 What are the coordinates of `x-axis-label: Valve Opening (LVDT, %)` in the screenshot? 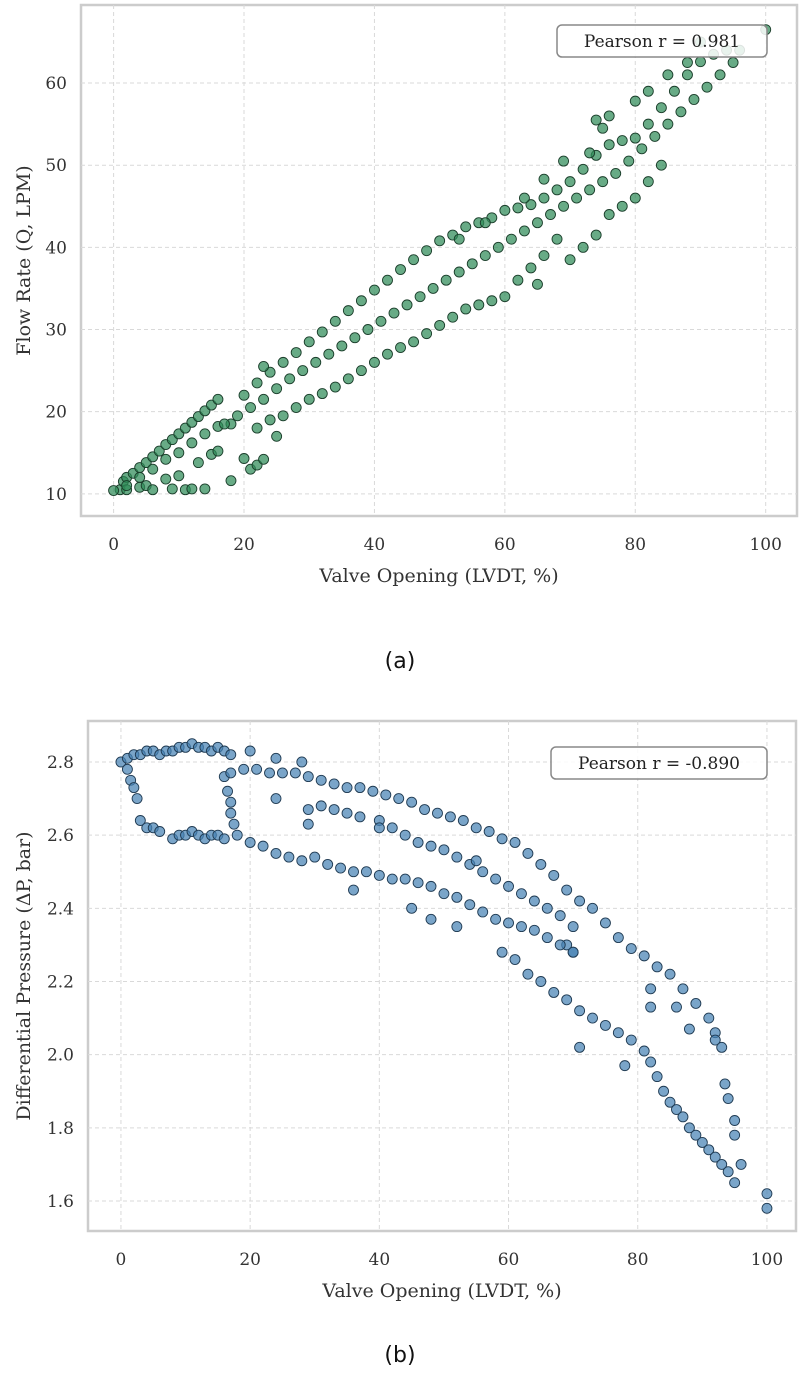 It's located at (438, 576).